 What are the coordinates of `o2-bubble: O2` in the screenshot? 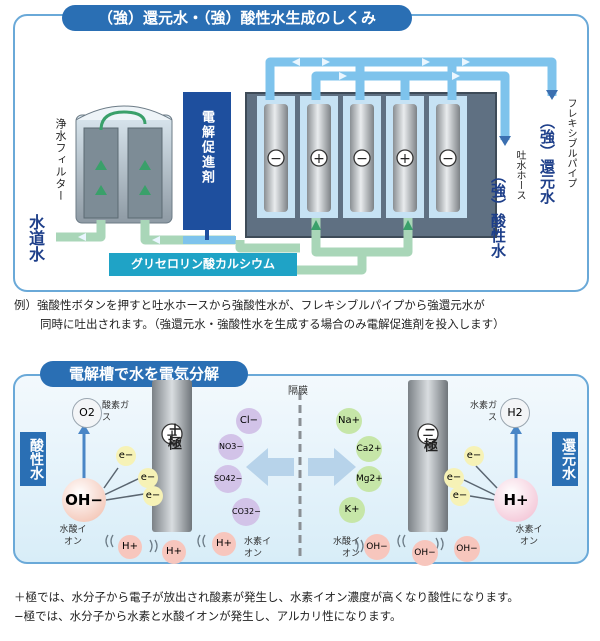 It's located at (87, 413).